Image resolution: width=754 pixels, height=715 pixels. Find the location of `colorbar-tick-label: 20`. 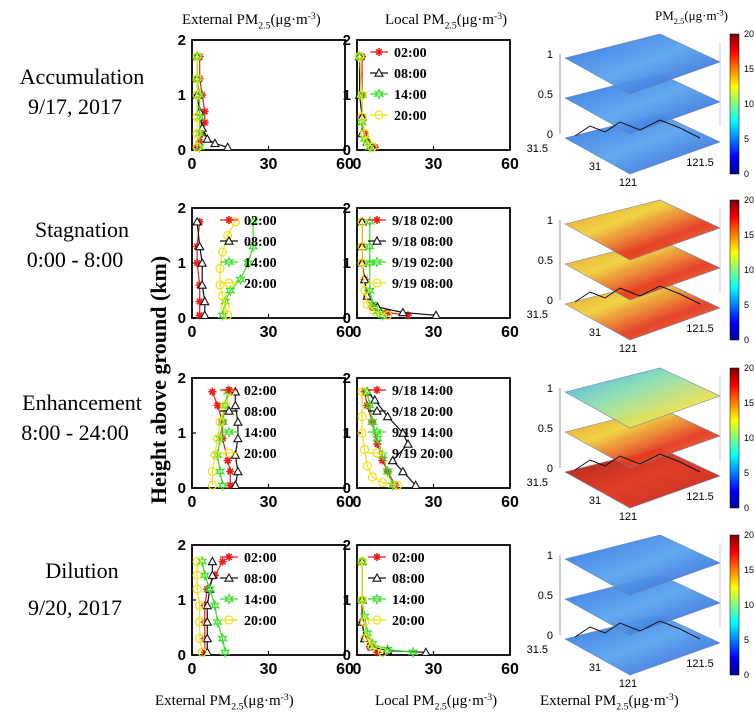

colorbar-tick-label: 20 is located at coordinates (749, 200).